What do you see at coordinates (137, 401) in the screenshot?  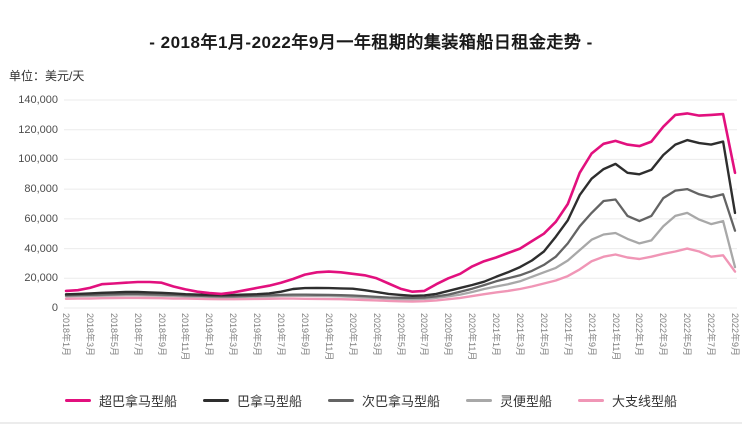 I see `legend-label: 超巴拿马型船` at bounding box center [137, 401].